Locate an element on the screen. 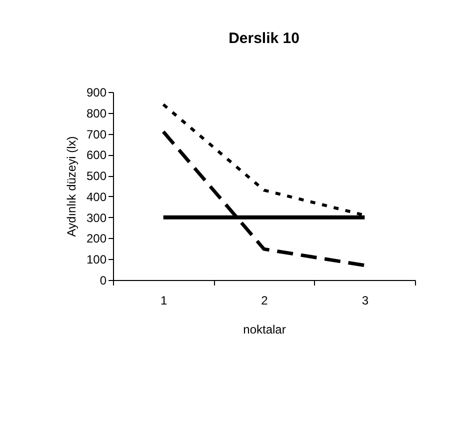  y-tick-label: 700 is located at coordinates (96, 134).